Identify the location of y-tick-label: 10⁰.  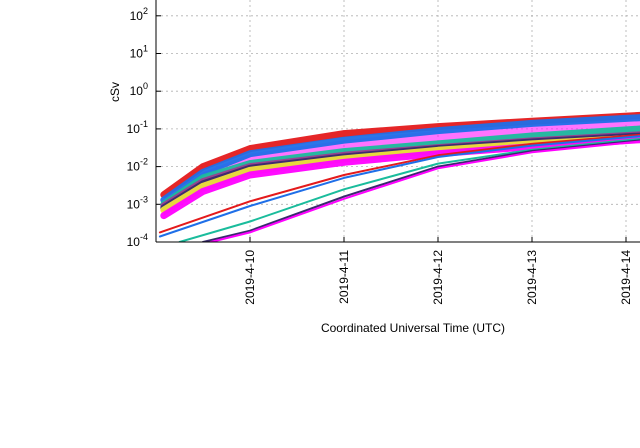
(139, 89).